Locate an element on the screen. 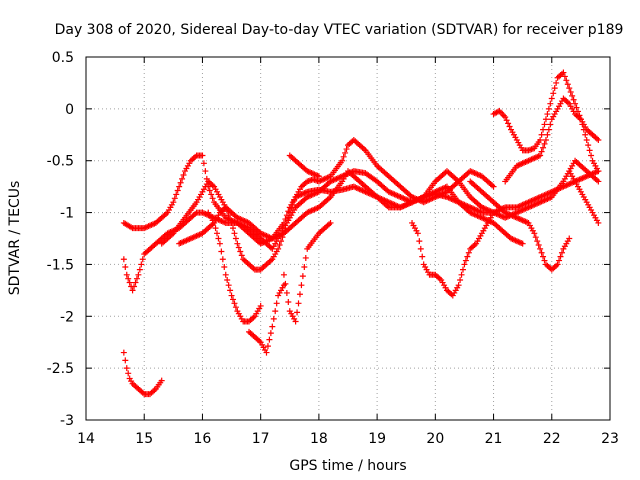 This screenshot has width=640, height=480. x-axis-tick-labels: 14 15 16 17 18 19 20 21 22 23 is located at coordinates (348, 439).